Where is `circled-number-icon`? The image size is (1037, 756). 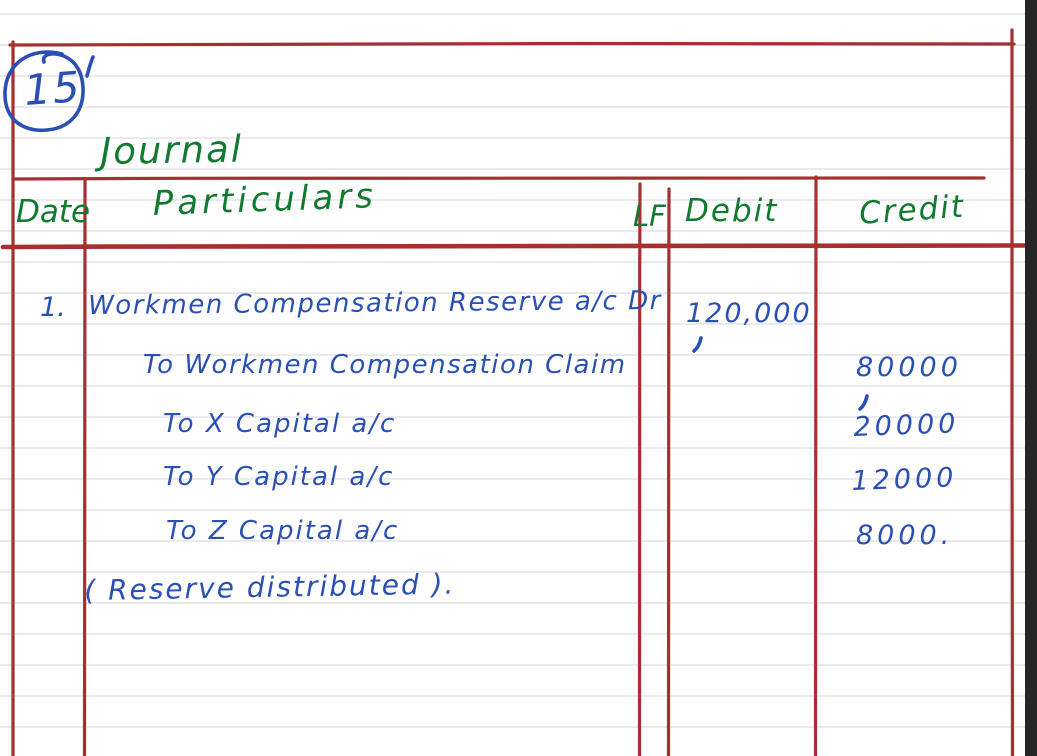 circled-number-icon is located at coordinates (44, 91).